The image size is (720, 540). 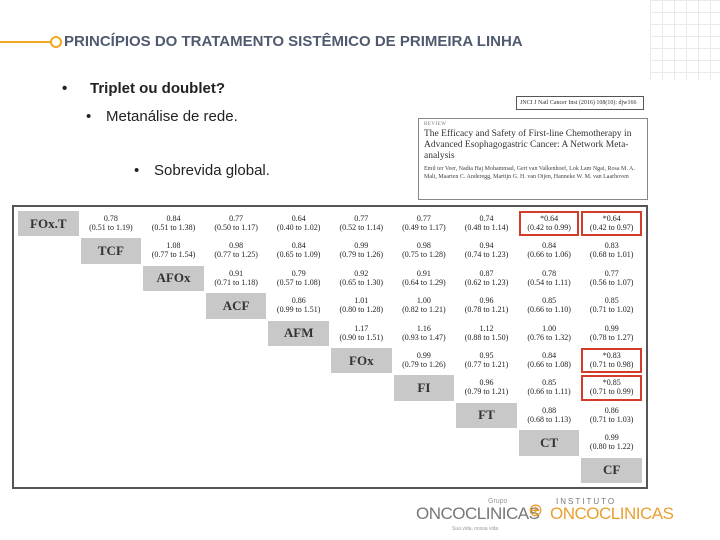 What do you see at coordinates (173, 278) in the screenshot?
I see `treatment-label: AFOx` at bounding box center [173, 278].